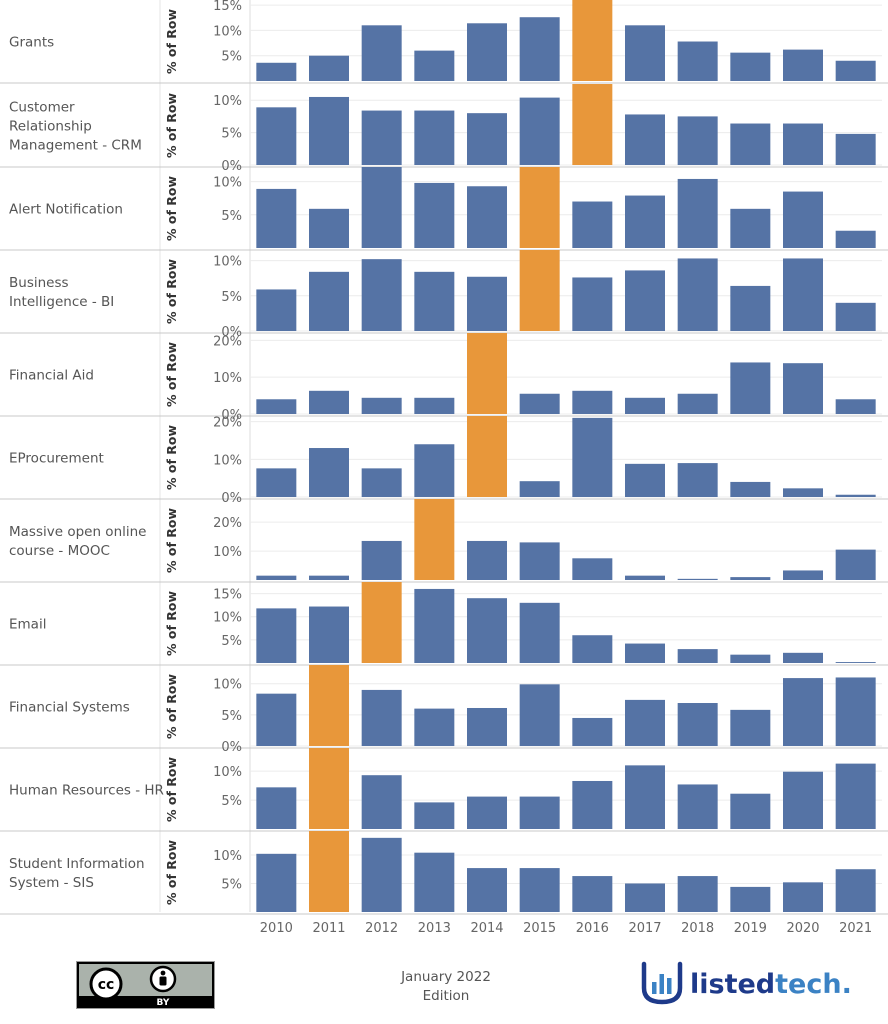  I want to click on logo-text-tech: tech, so click(808, 984).